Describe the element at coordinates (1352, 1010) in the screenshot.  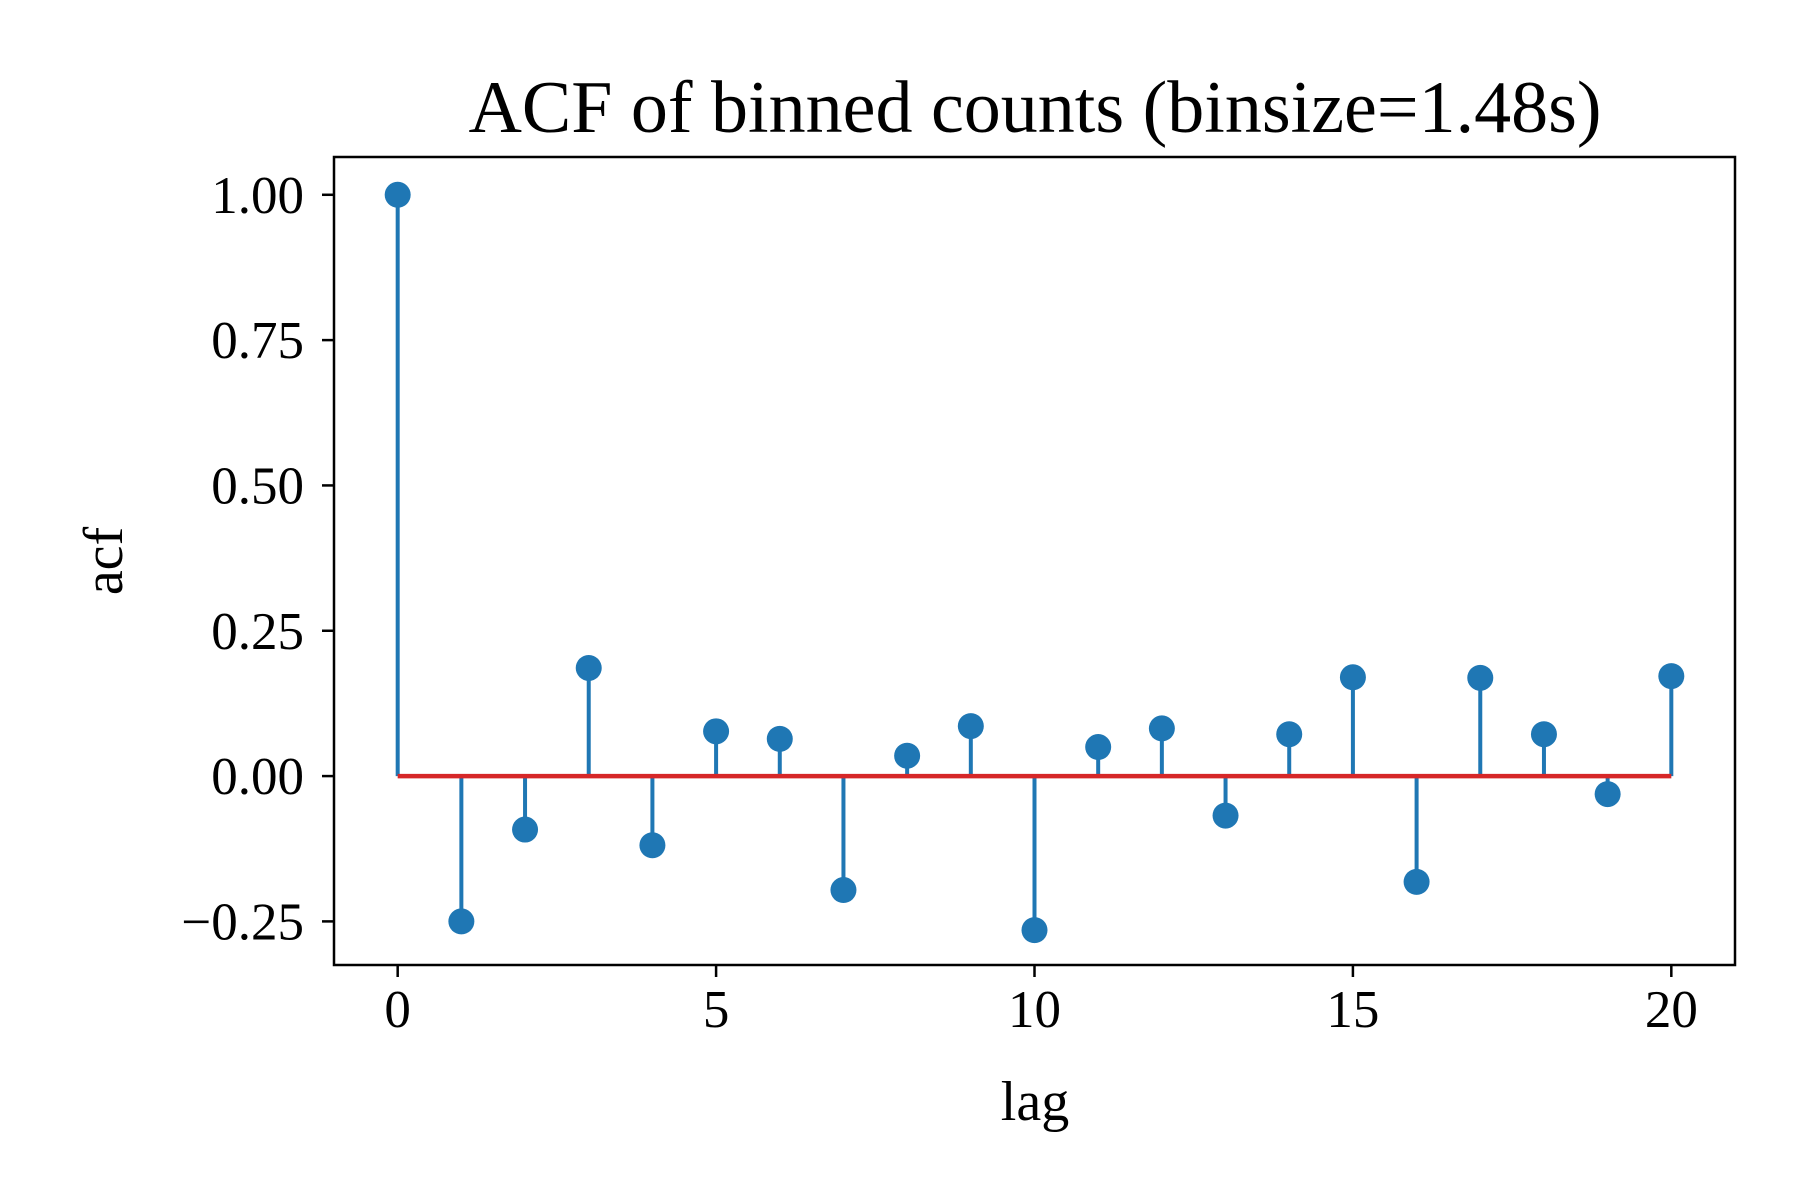
I see `x-tick-label: 15` at that location.